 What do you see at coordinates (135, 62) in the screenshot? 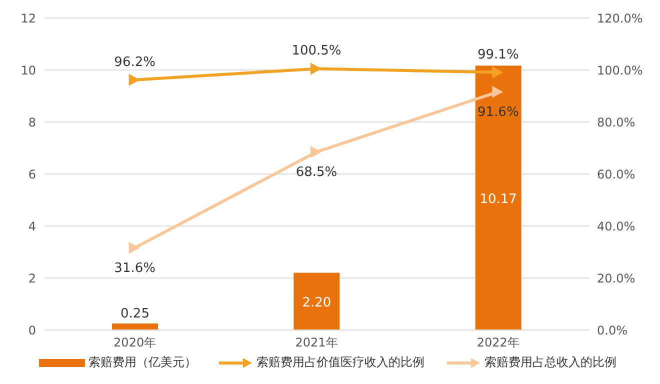
I see `data-label: 96.2%` at bounding box center [135, 62].